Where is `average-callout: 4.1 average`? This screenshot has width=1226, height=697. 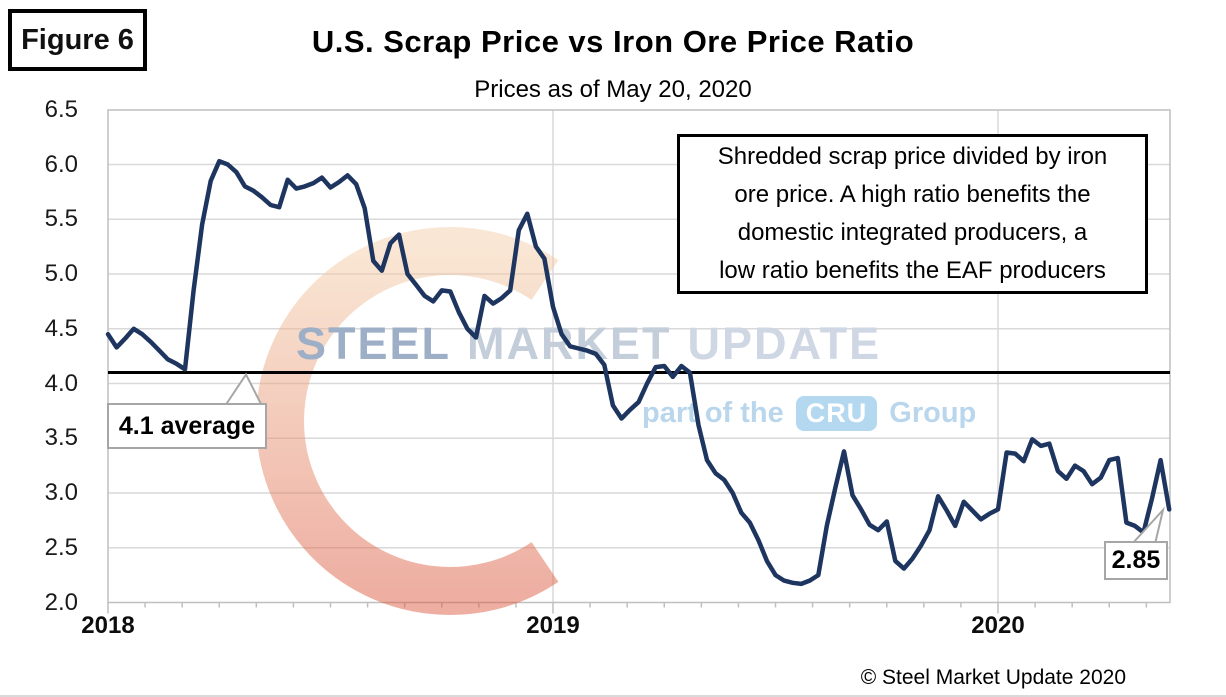 average-callout: 4.1 average is located at coordinates (187, 426).